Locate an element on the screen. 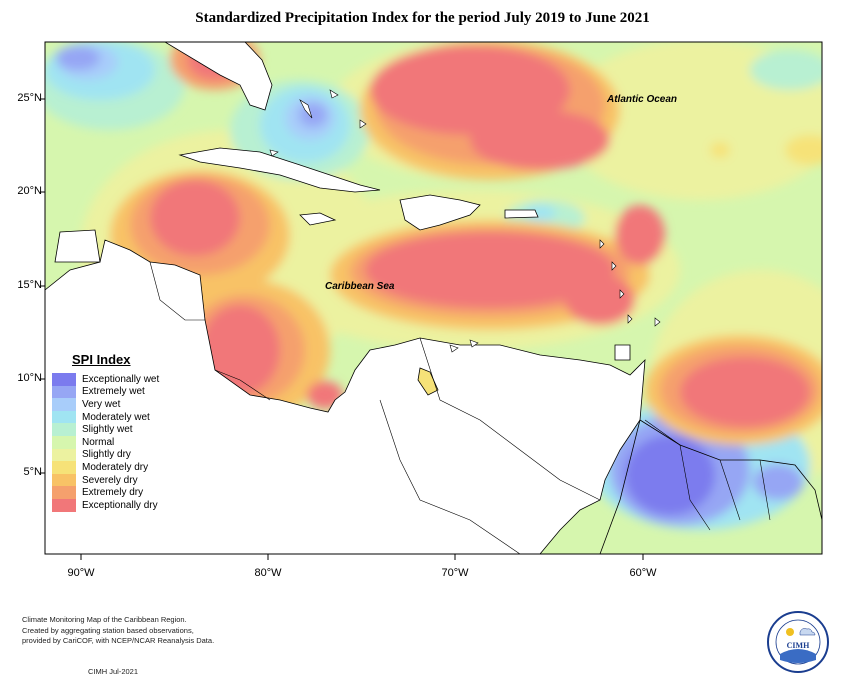  credit-line: CIMH Jul-2021 is located at coordinates (113, 671).